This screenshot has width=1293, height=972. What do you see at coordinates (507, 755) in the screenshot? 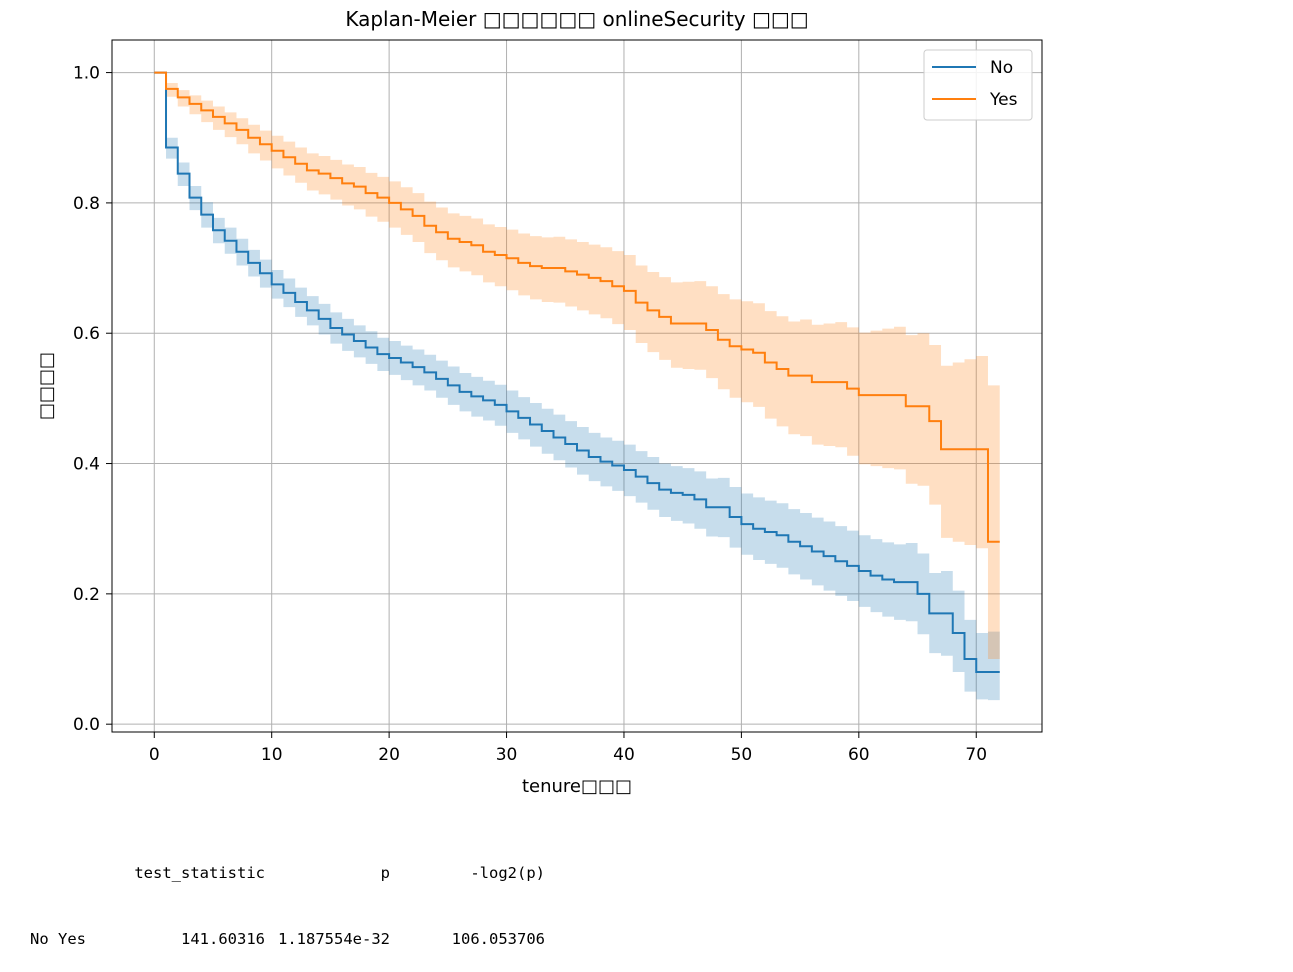
I see `x-tick-label: 30` at bounding box center [507, 755].